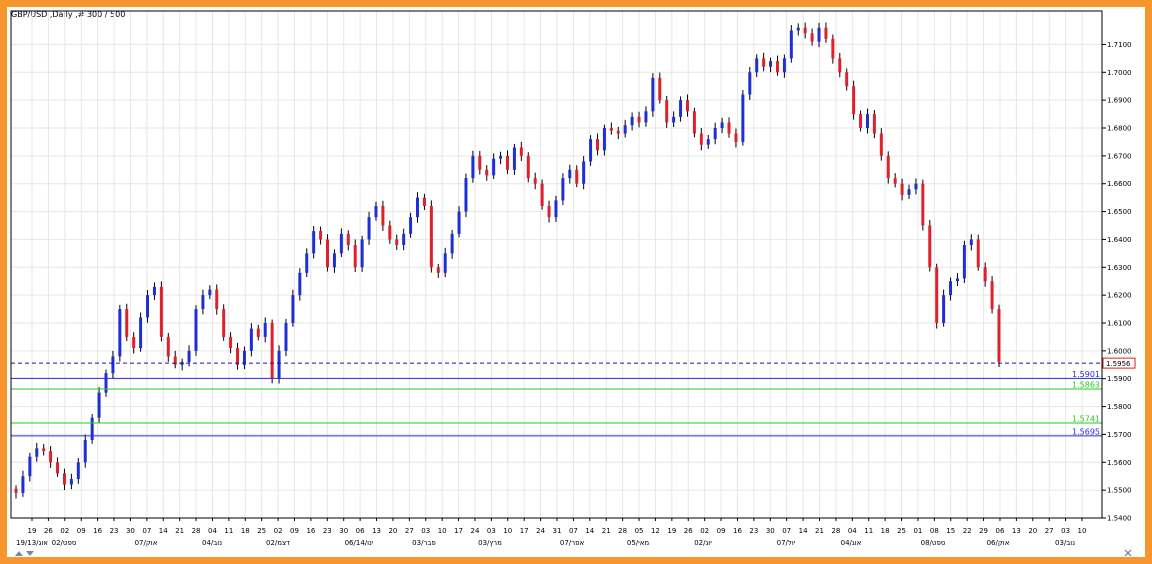 This screenshot has width=1152, height=564. Describe the element at coordinates (934, 531) in the screenshot. I see `x-day-label: 08` at that location.